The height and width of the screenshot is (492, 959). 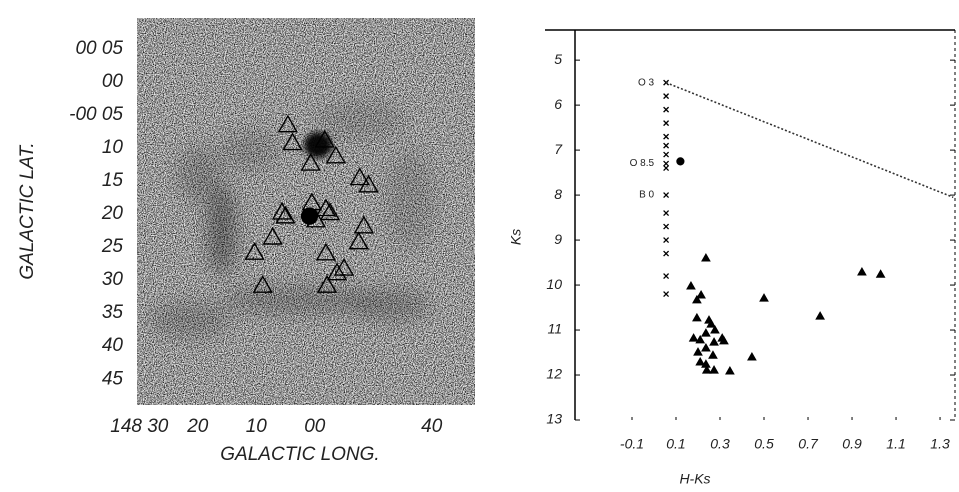 I want to click on x-tick-label: 0.5, so click(x=764, y=444).